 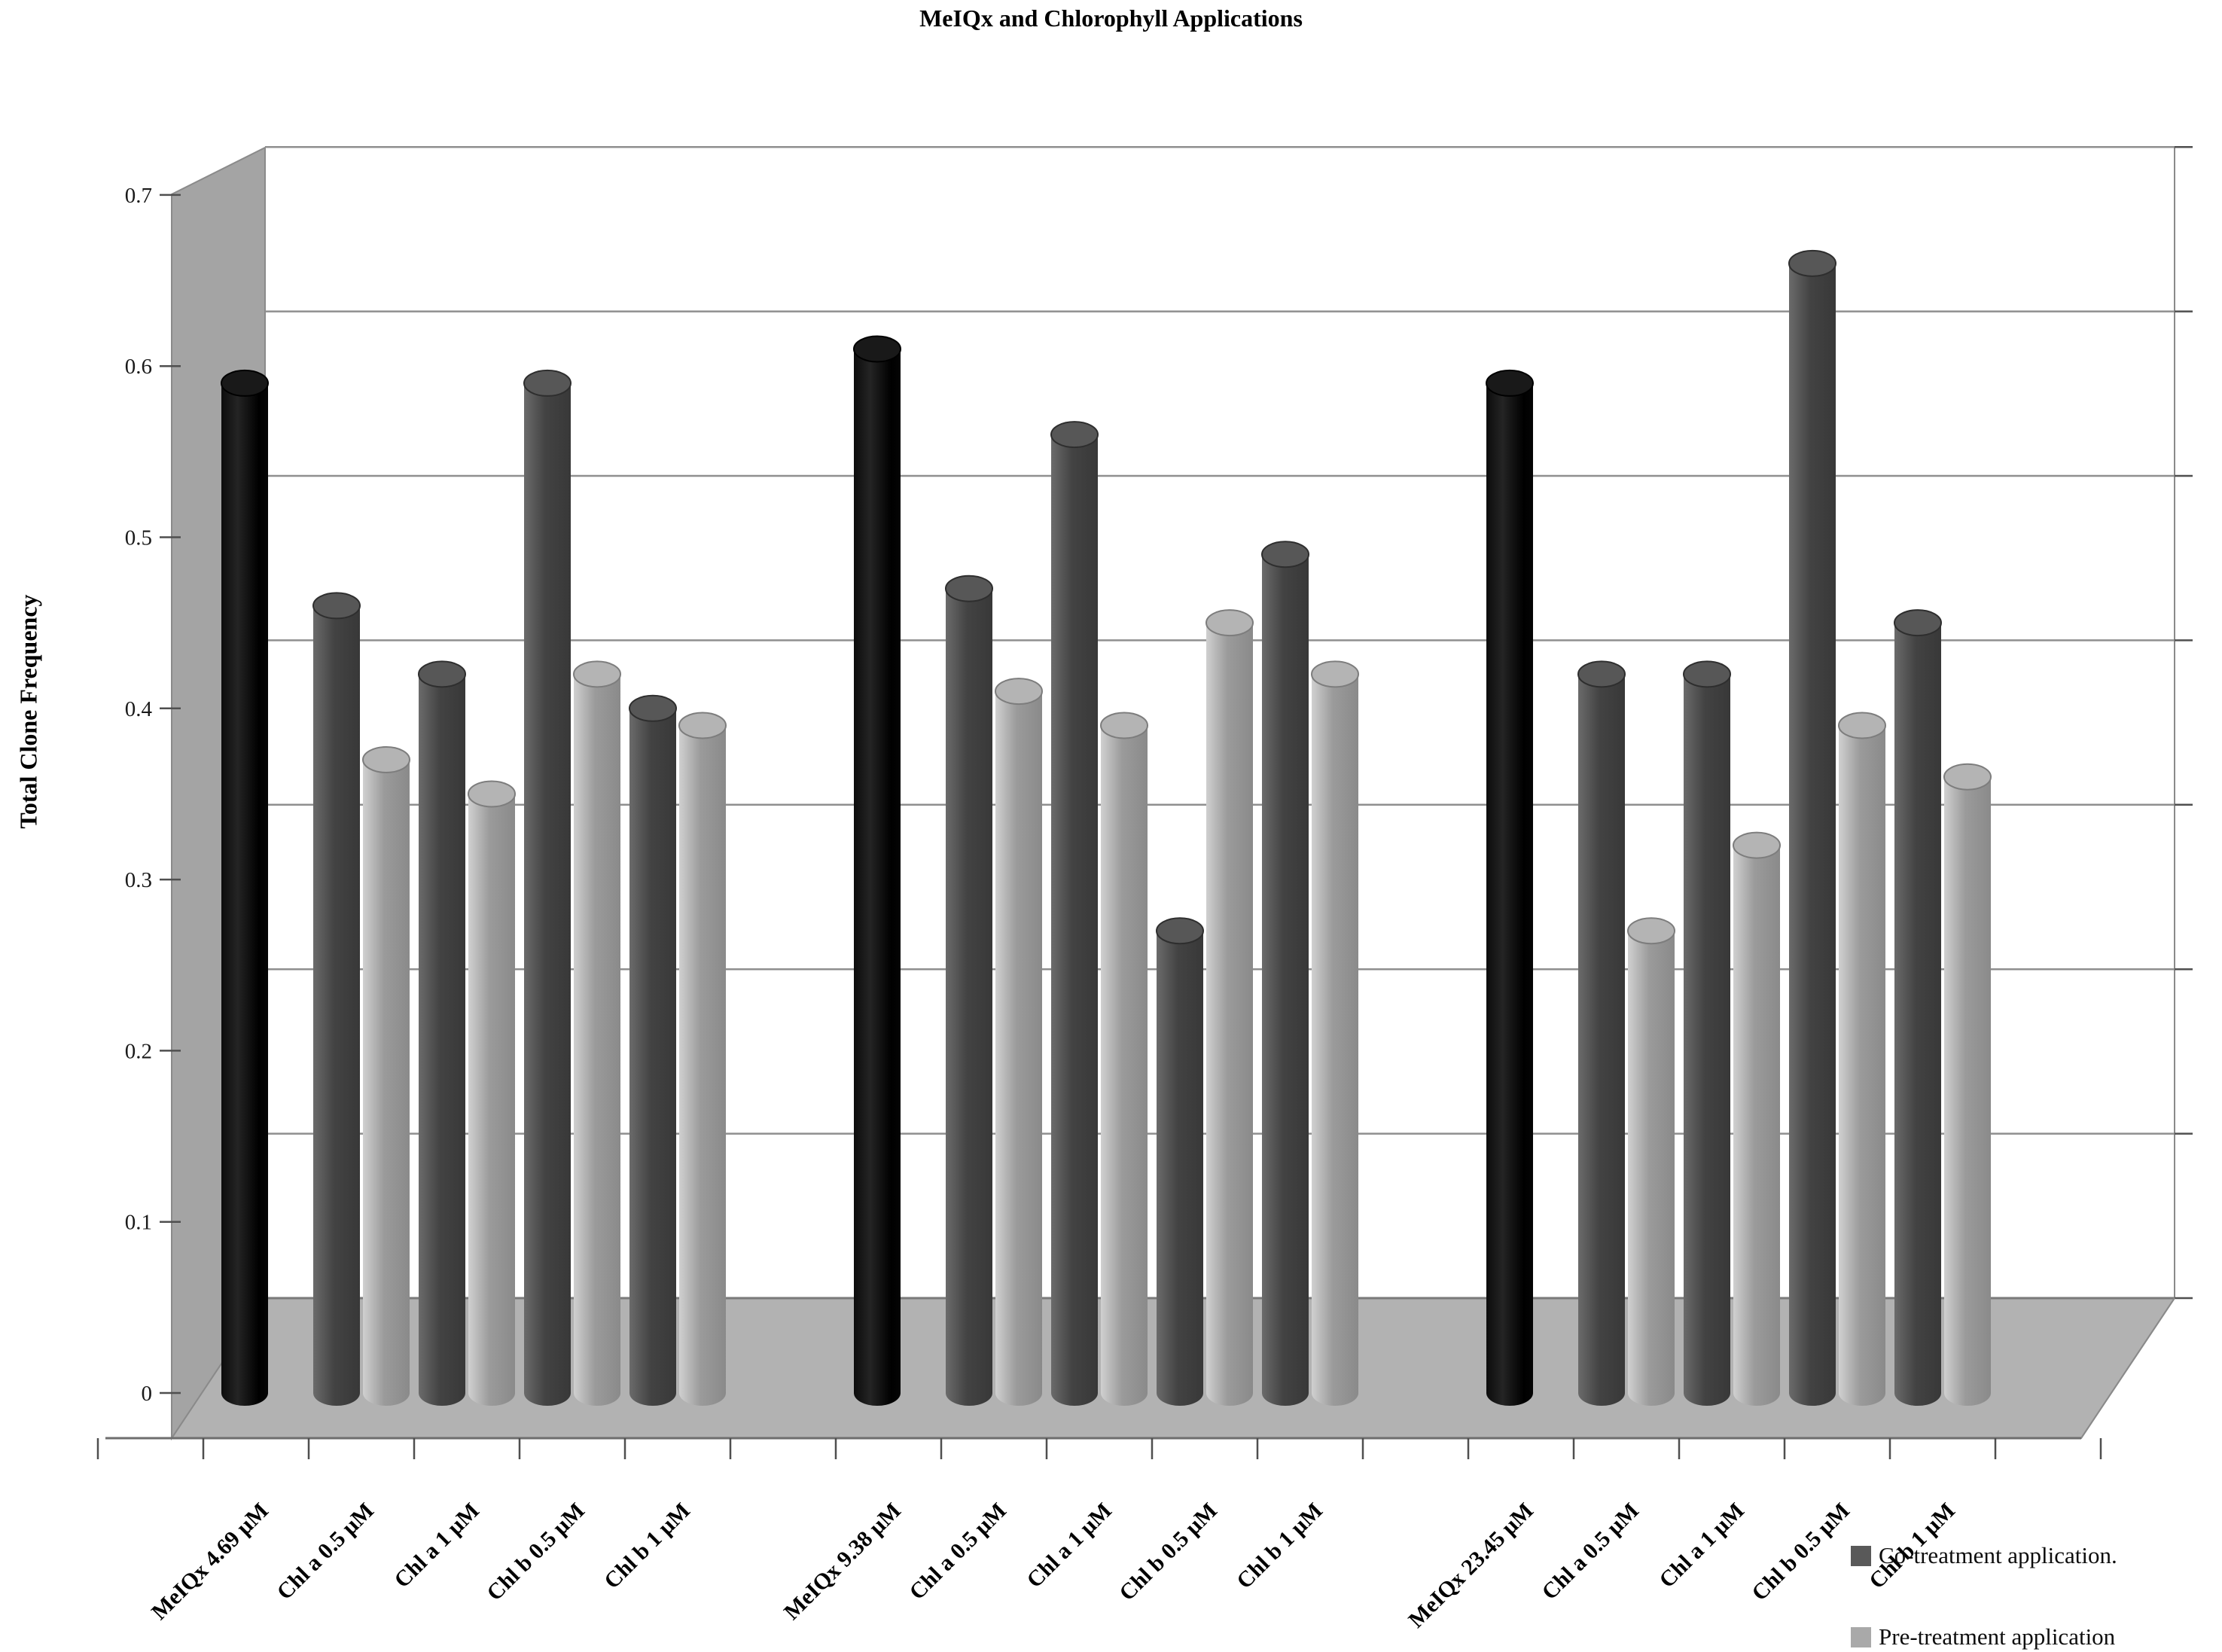 What do you see at coordinates (138, 1223) in the screenshot?
I see `y-tick-label: 0.1` at bounding box center [138, 1223].